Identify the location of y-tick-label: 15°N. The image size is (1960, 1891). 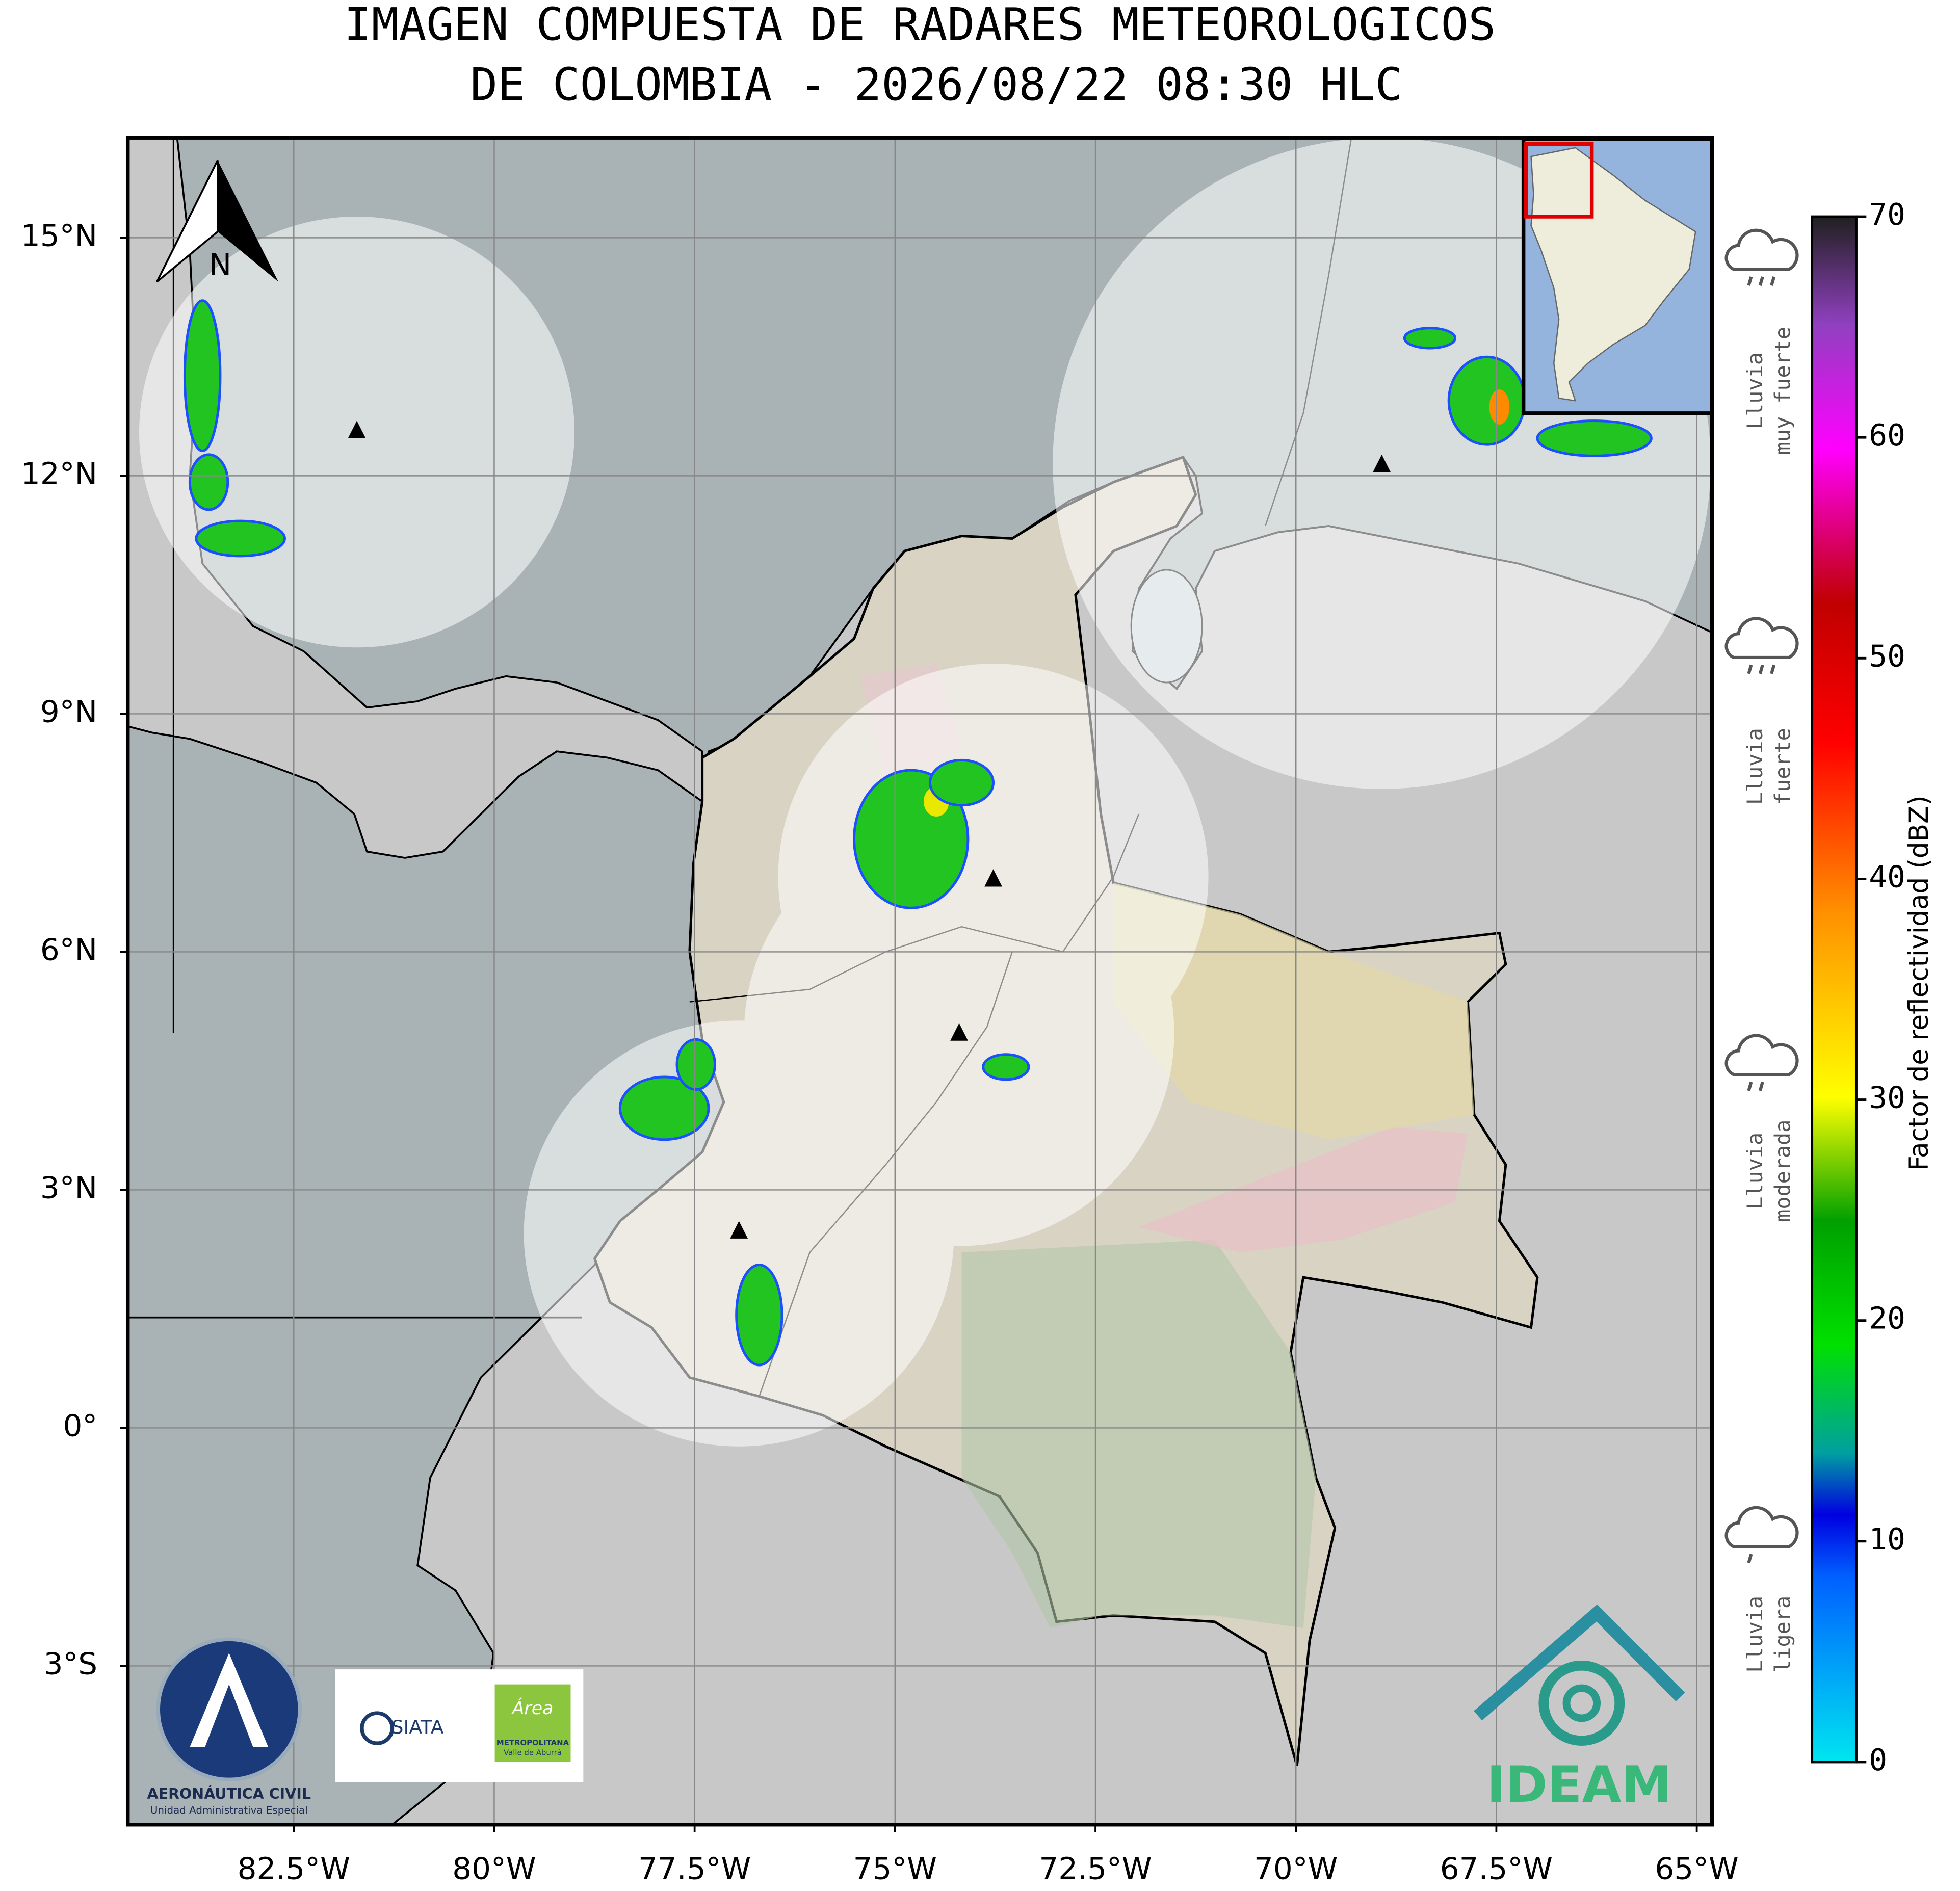
(59, 235).